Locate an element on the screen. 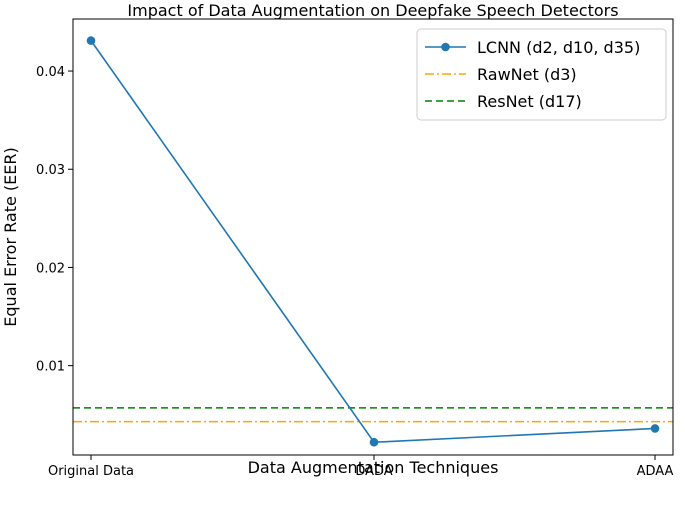 The width and height of the screenshot is (685, 507). y-tick-label: 0.03 is located at coordinates (50, 170).